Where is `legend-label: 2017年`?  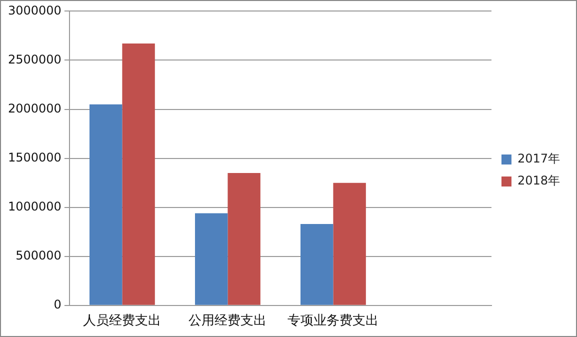
legend-label: 2017年 is located at coordinates (538, 159).